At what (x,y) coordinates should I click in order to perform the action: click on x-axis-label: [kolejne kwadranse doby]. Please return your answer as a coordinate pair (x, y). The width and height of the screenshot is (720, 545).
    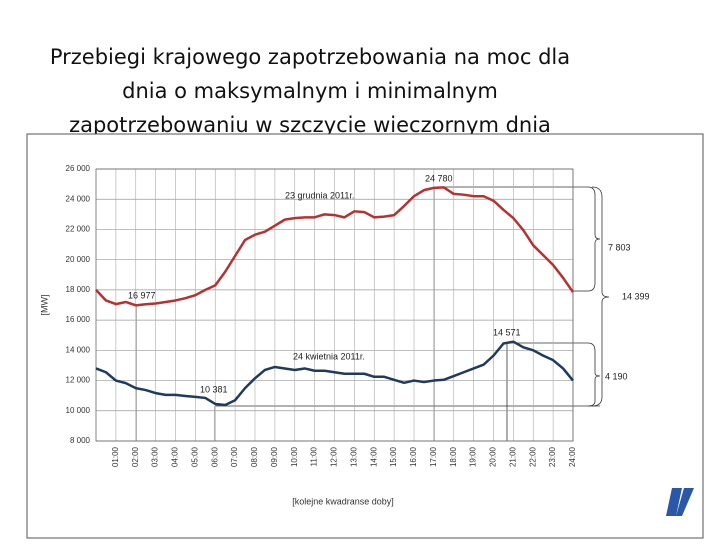
    Looking at the image, I should click on (343, 501).